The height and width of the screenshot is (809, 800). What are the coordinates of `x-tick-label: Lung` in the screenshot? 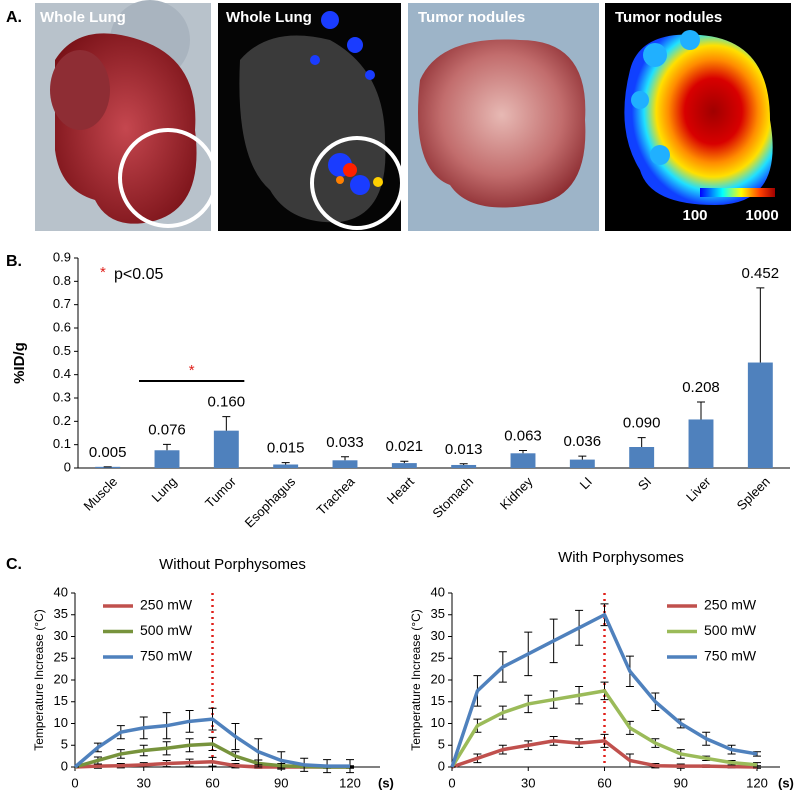 It's located at (163, 489).